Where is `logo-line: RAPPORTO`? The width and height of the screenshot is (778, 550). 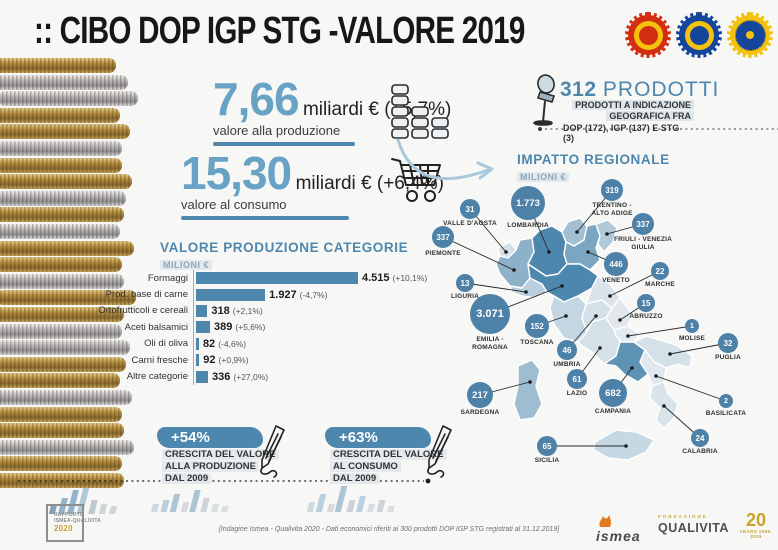 logo-line: RAPPORTO is located at coordinates (69, 515).